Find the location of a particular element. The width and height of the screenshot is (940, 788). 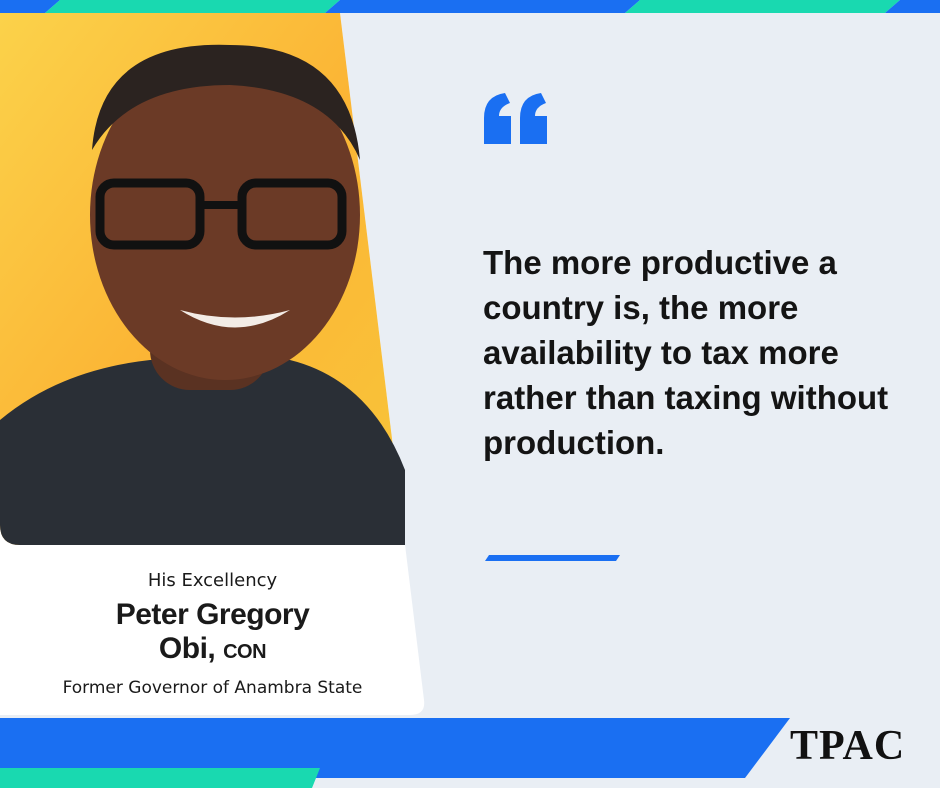

name: Peter Gregory Obi, is located at coordinates (212, 631).